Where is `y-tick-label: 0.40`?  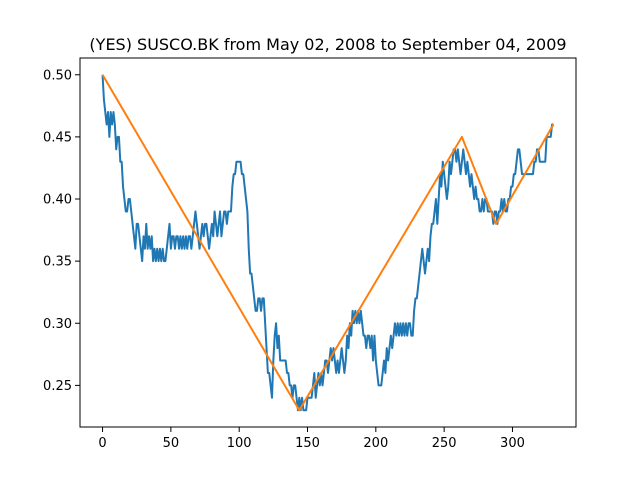 y-tick-label: 0.40 is located at coordinates (57, 200).